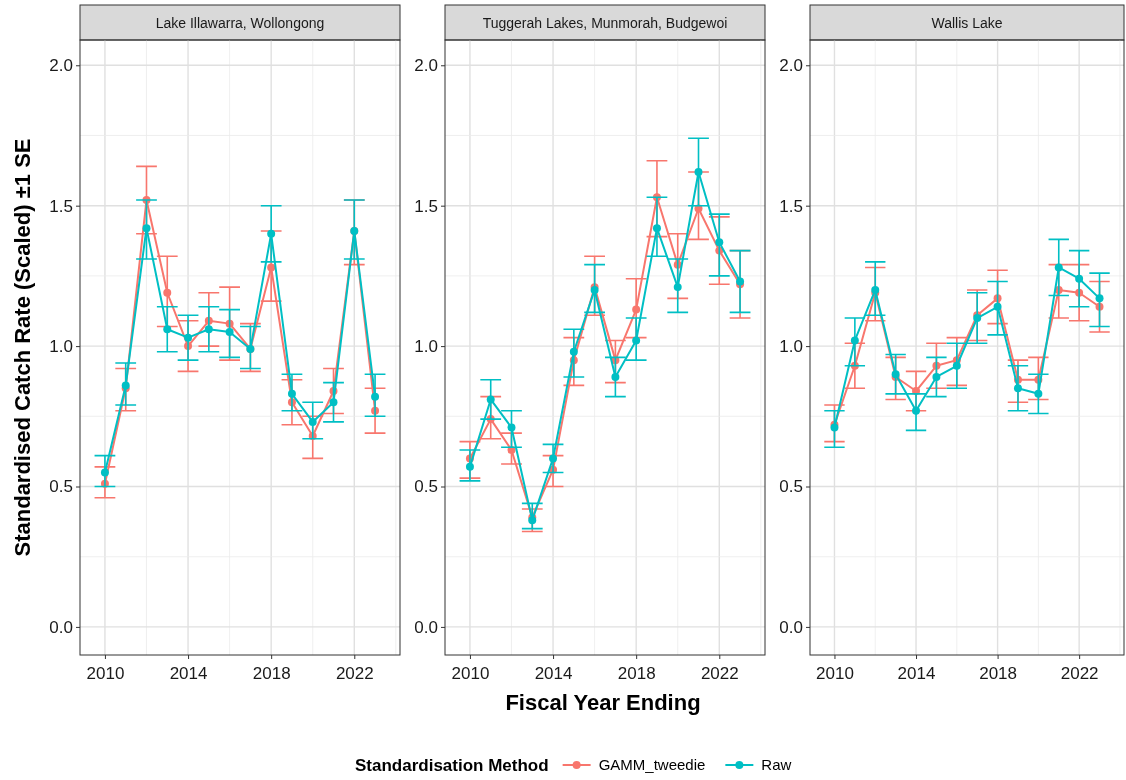 This screenshot has height=780, width=1126. What do you see at coordinates (776, 764) in the screenshot?
I see `legend-label: Raw` at bounding box center [776, 764].